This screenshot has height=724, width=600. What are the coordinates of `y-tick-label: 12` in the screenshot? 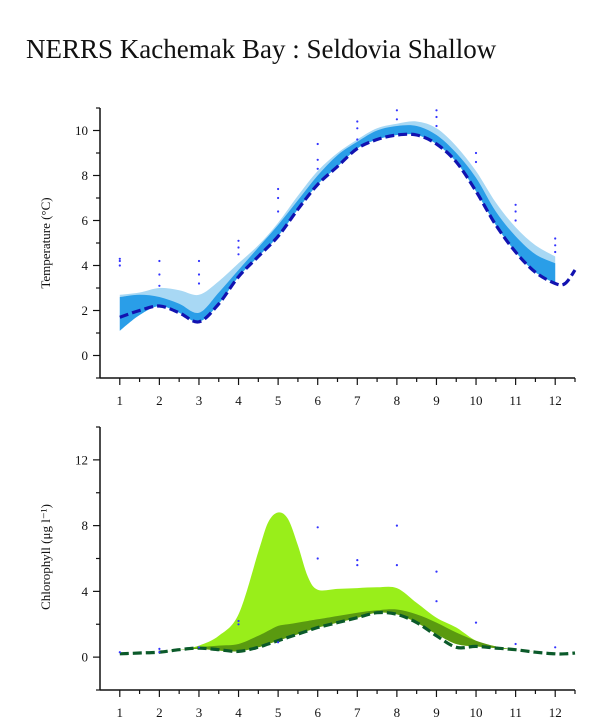 It's located at (81, 459).